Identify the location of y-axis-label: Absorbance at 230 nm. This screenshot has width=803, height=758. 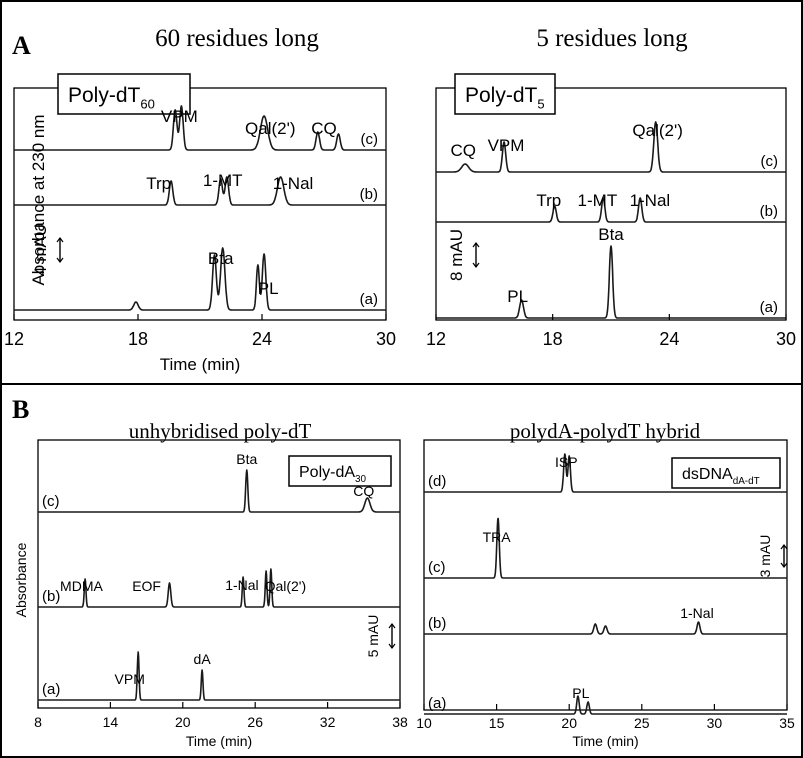
(38, 199).